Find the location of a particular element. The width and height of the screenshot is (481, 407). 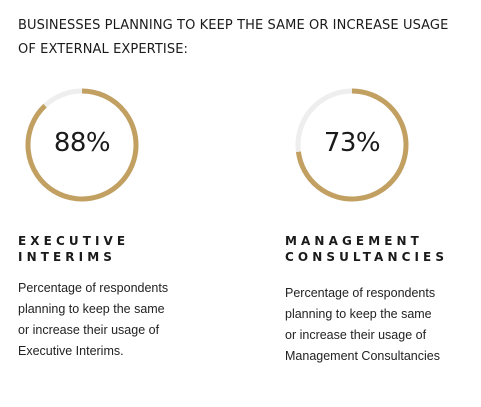

gauge-arc-executive-interims is located at coordinates (82, 145).